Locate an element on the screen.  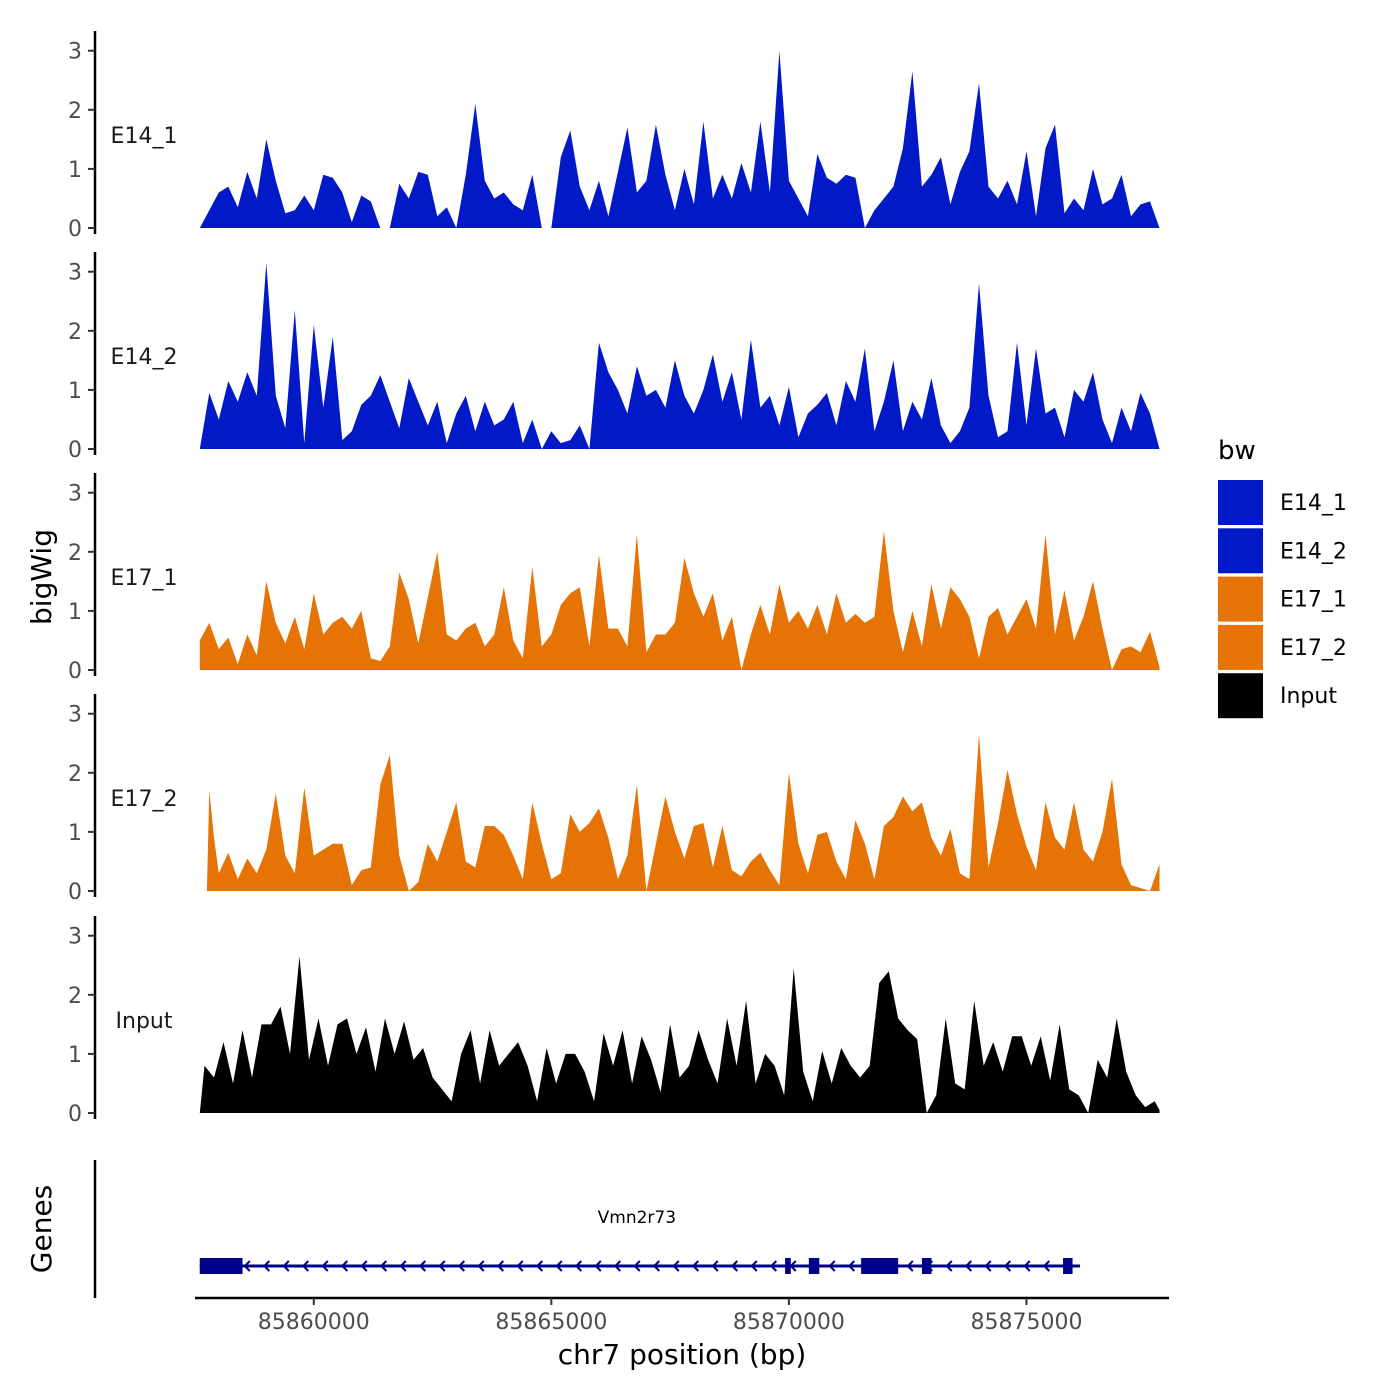
track-input: 0 1 2 3 Input is located at coordinates (614, 1021).